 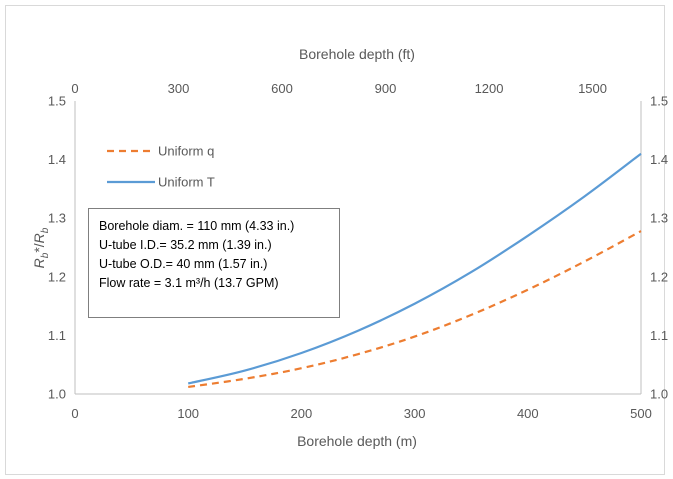 What do you see at coordinates (183, 264) in the screenshot?
I see `annotation-utube-od: U-tube O.D.= 40 mm (1.57 in.)` at bounding box center [183, 264].